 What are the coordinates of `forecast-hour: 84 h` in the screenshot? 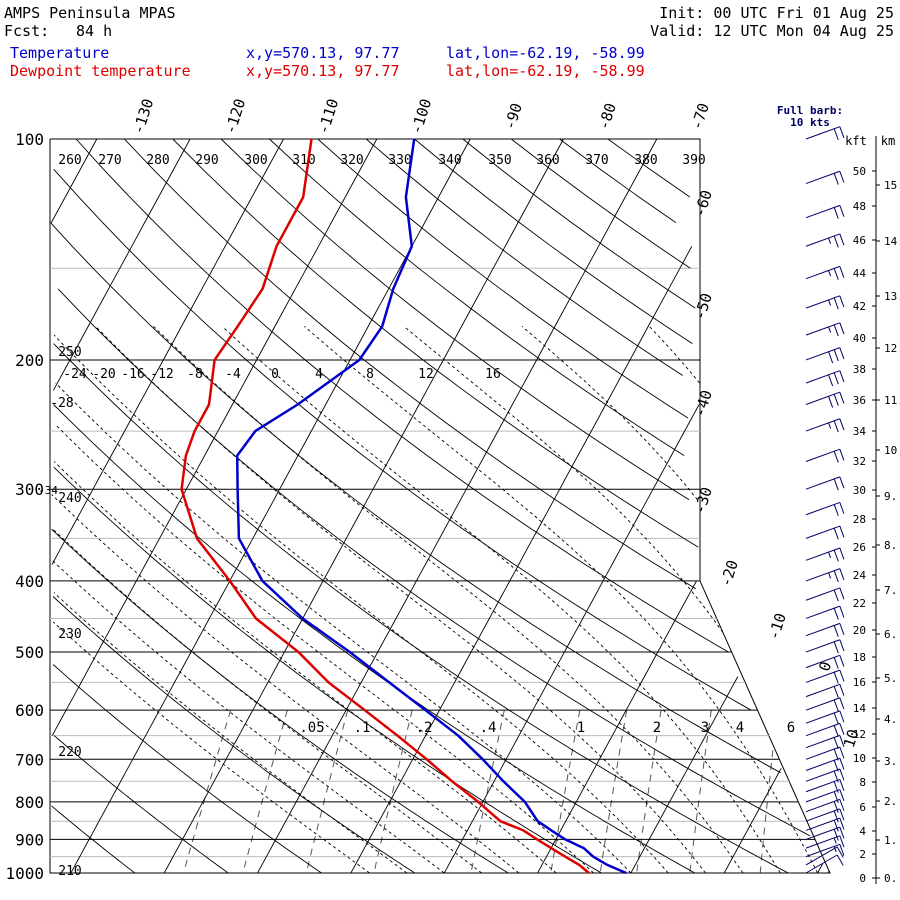 It's located at (94, 31).